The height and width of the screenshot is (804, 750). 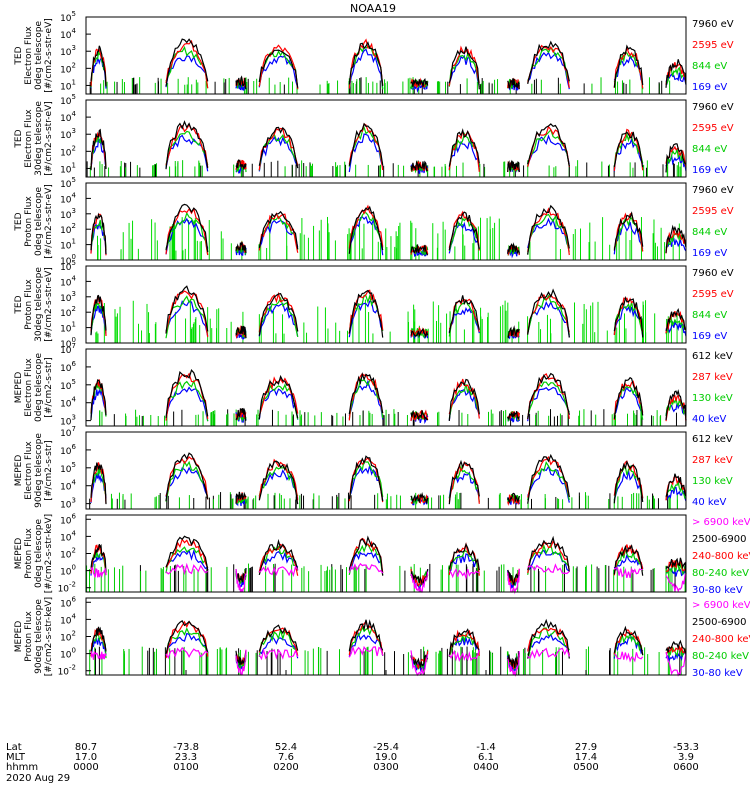 What do you see at coordinates (16, 757) in the screenshot?
I see `x-row-label-mlt: MLT` at bounding box center [16, 757].